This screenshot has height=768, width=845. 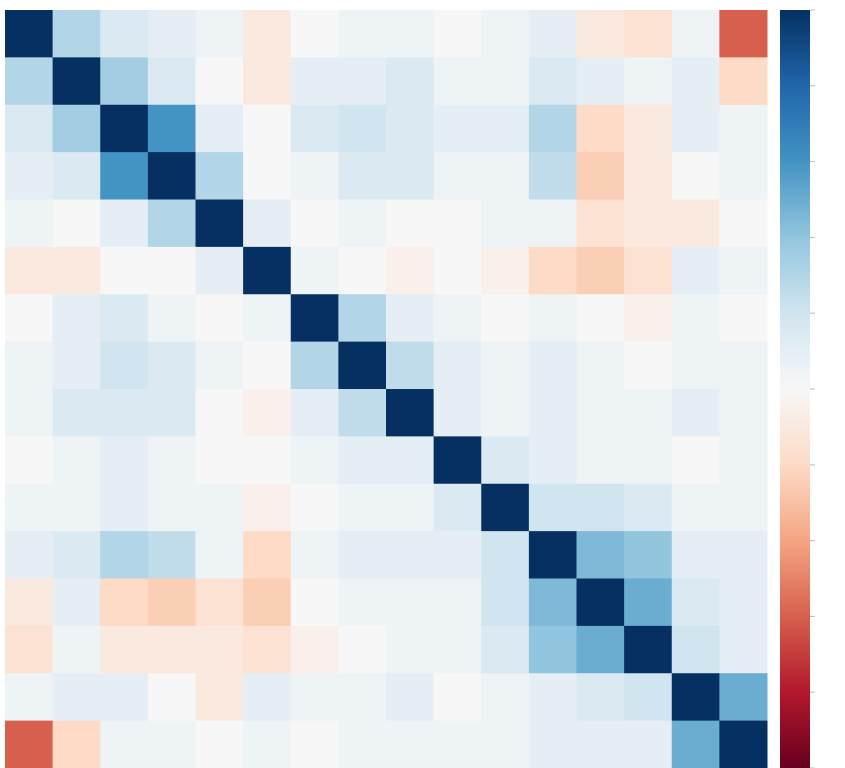 I want to click on colorbar, so click(x=795, y=389).